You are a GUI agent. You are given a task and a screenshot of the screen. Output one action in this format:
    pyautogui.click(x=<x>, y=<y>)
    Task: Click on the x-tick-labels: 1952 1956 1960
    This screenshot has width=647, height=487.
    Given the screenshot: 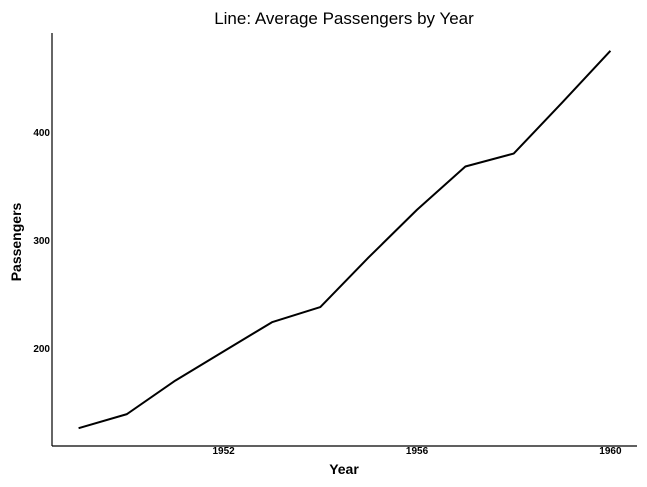 What is the action you would take?
    pyautogui.click(x=417, y=451)
    